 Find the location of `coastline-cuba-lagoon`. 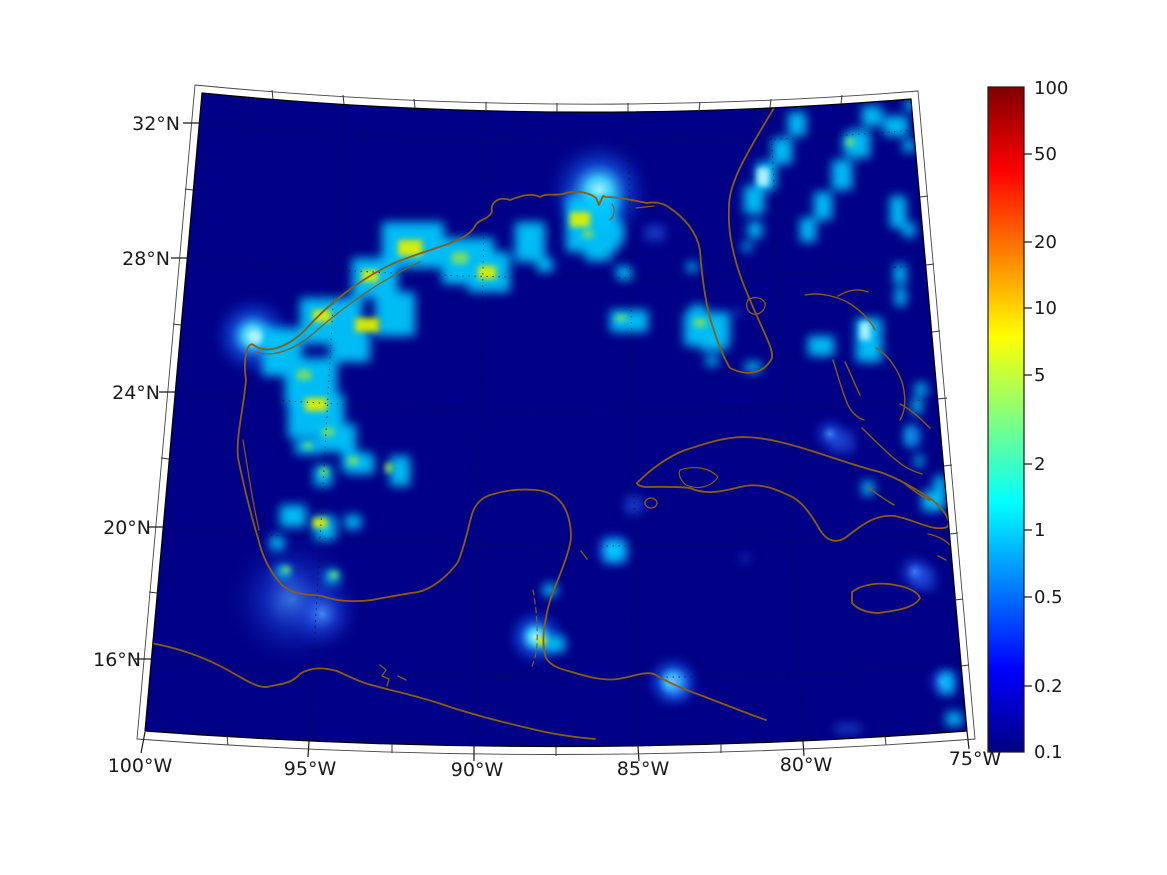

coastline-cuba-lagoon is located at coordinates (698, 477).